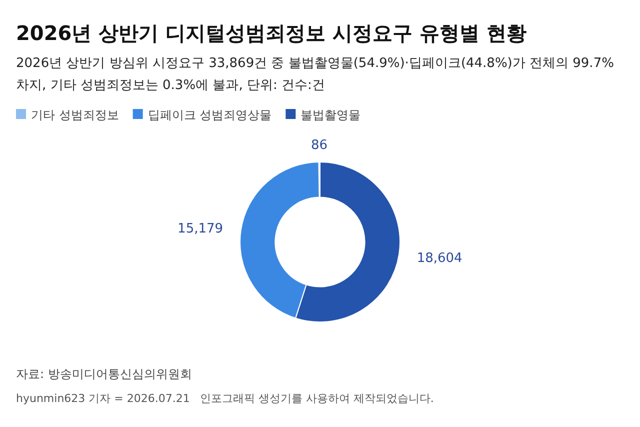  What do you see at coordinates (201, 229) in the screenshot?
I see `data-label: 15,179` at bounding box center [201, 229].